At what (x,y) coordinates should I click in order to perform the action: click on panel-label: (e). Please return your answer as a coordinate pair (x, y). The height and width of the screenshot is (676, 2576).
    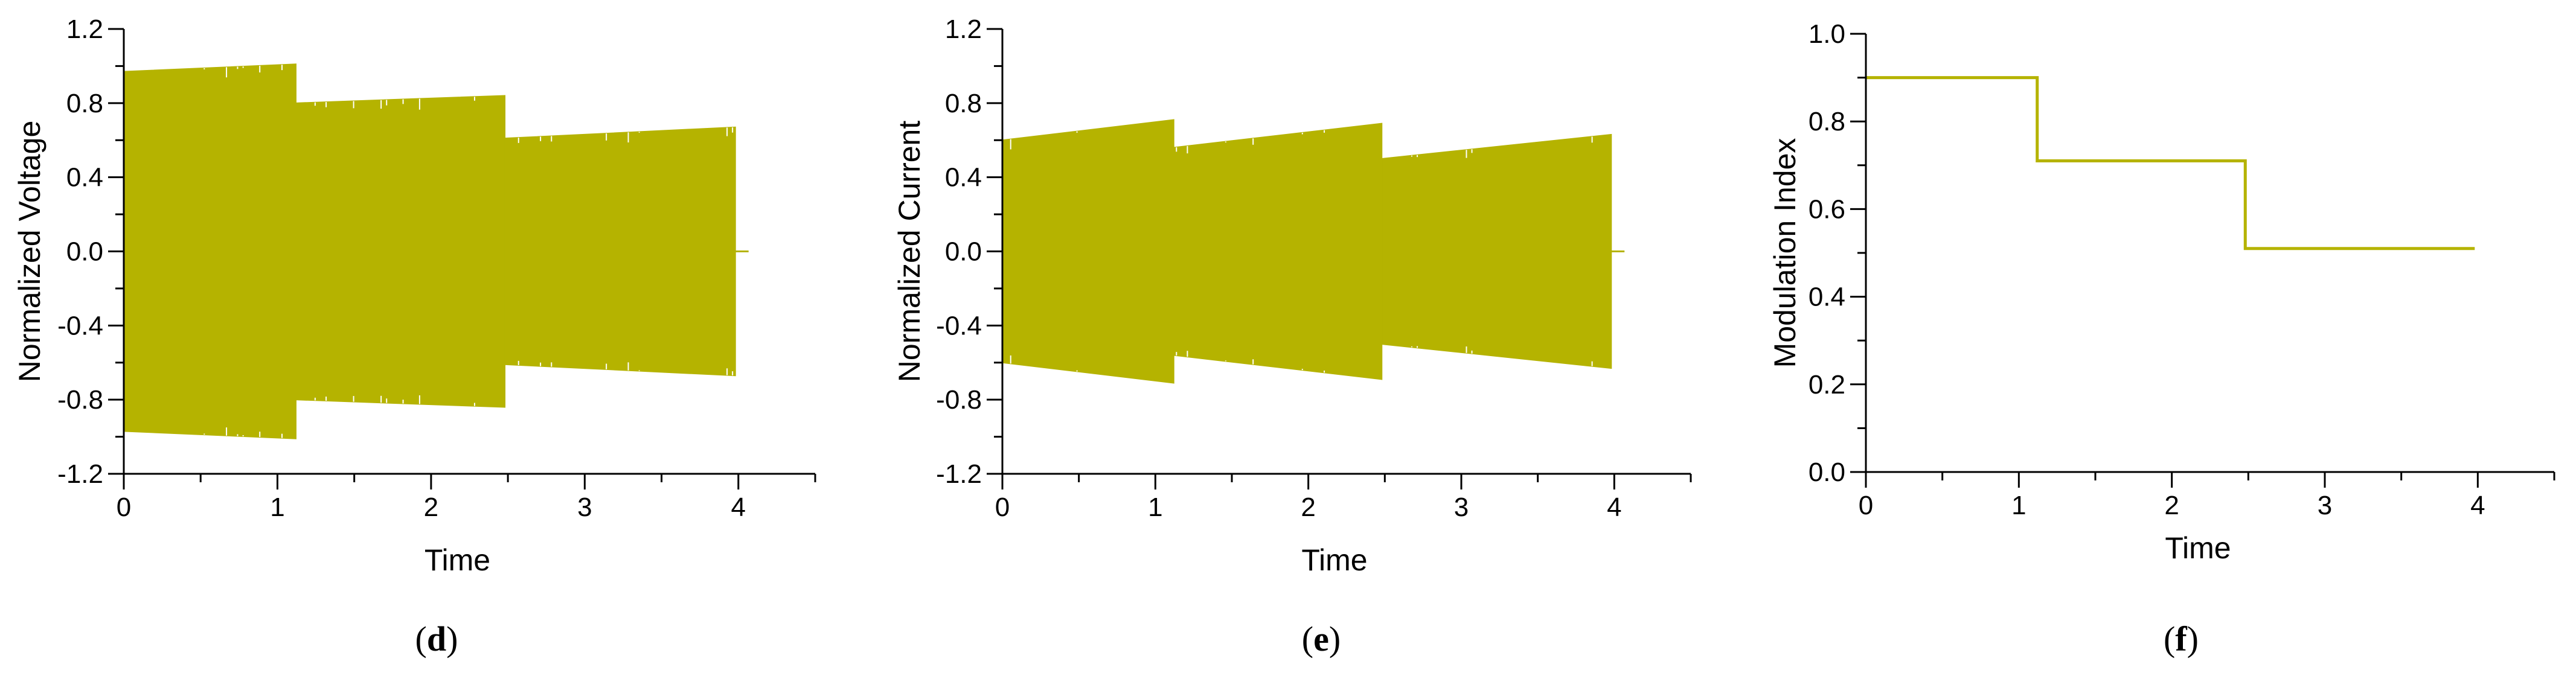
    Looking at the image, I should click on (1321, 638).